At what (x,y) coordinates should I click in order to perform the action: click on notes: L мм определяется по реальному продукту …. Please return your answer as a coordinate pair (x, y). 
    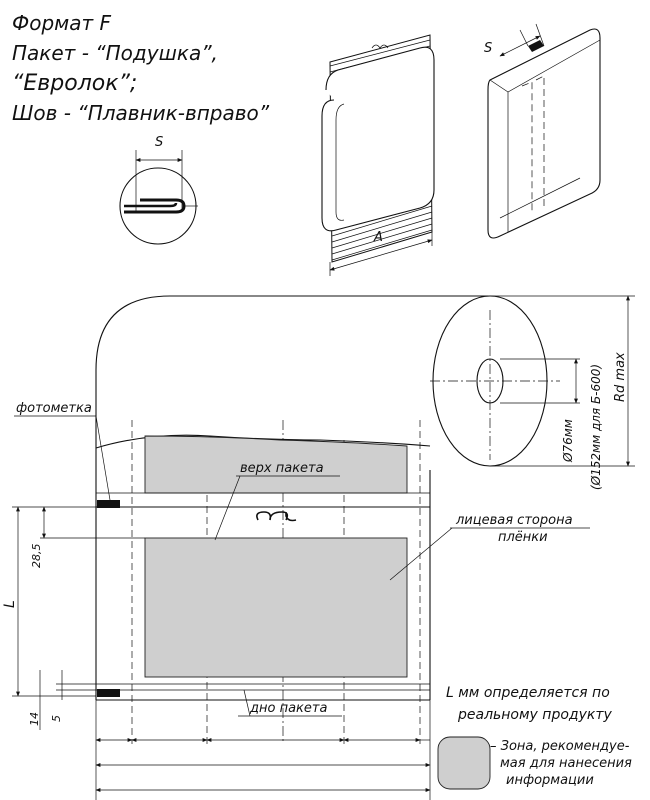
    Looking at the image, I should click on (534, 737).